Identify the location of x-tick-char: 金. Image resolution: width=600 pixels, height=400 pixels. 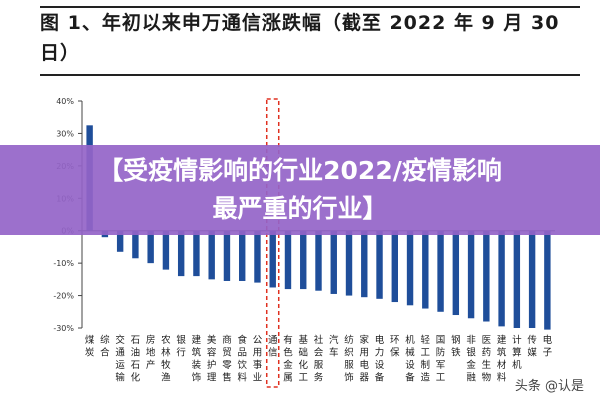
(288, 365).